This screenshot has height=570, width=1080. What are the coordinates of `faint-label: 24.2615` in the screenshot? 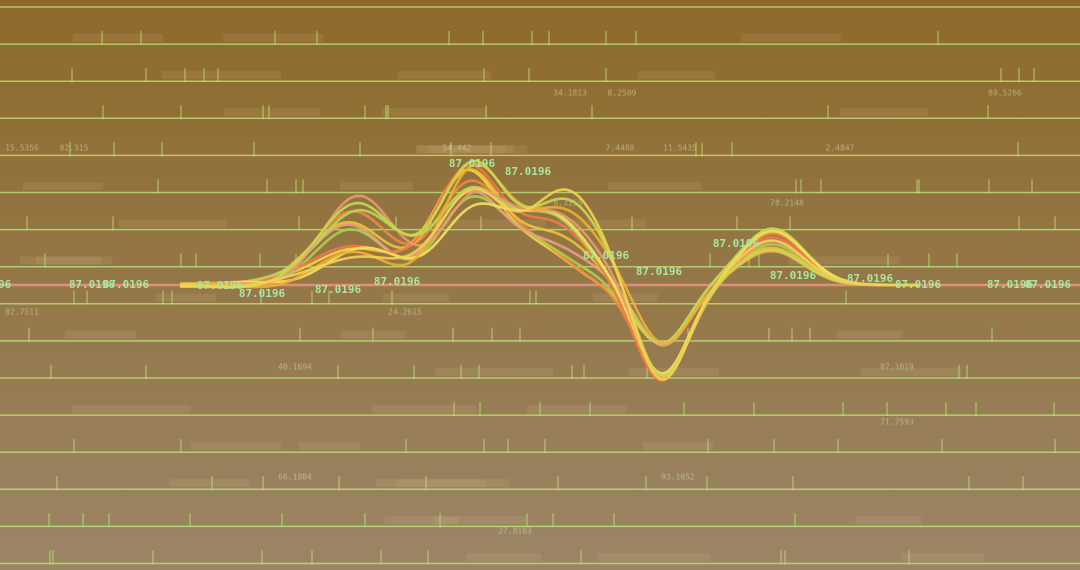 It's located at (405, 312).